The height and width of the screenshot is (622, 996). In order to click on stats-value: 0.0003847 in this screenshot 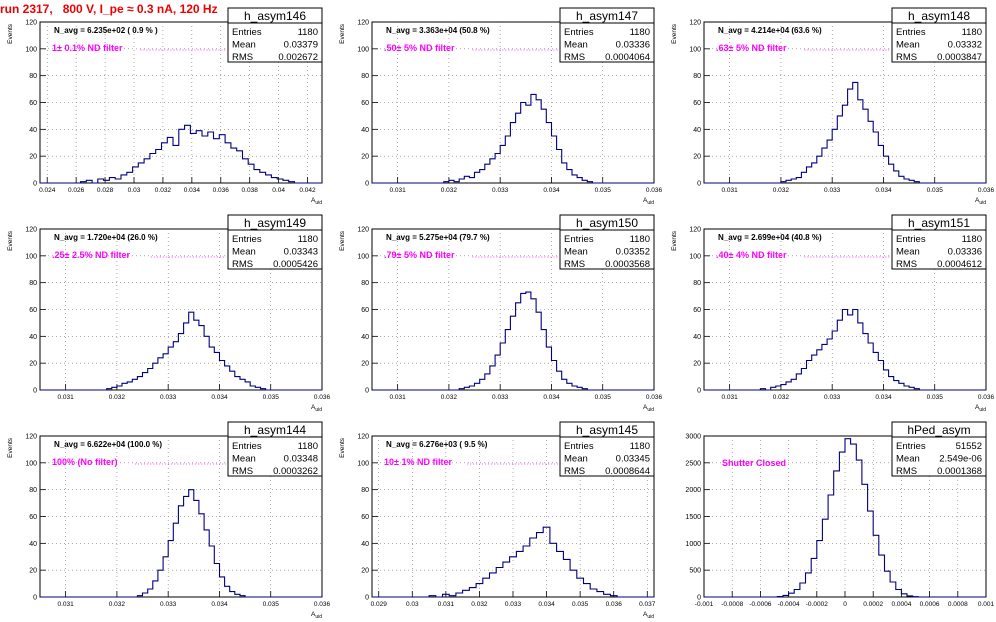, I will do `click(959, 57)`.